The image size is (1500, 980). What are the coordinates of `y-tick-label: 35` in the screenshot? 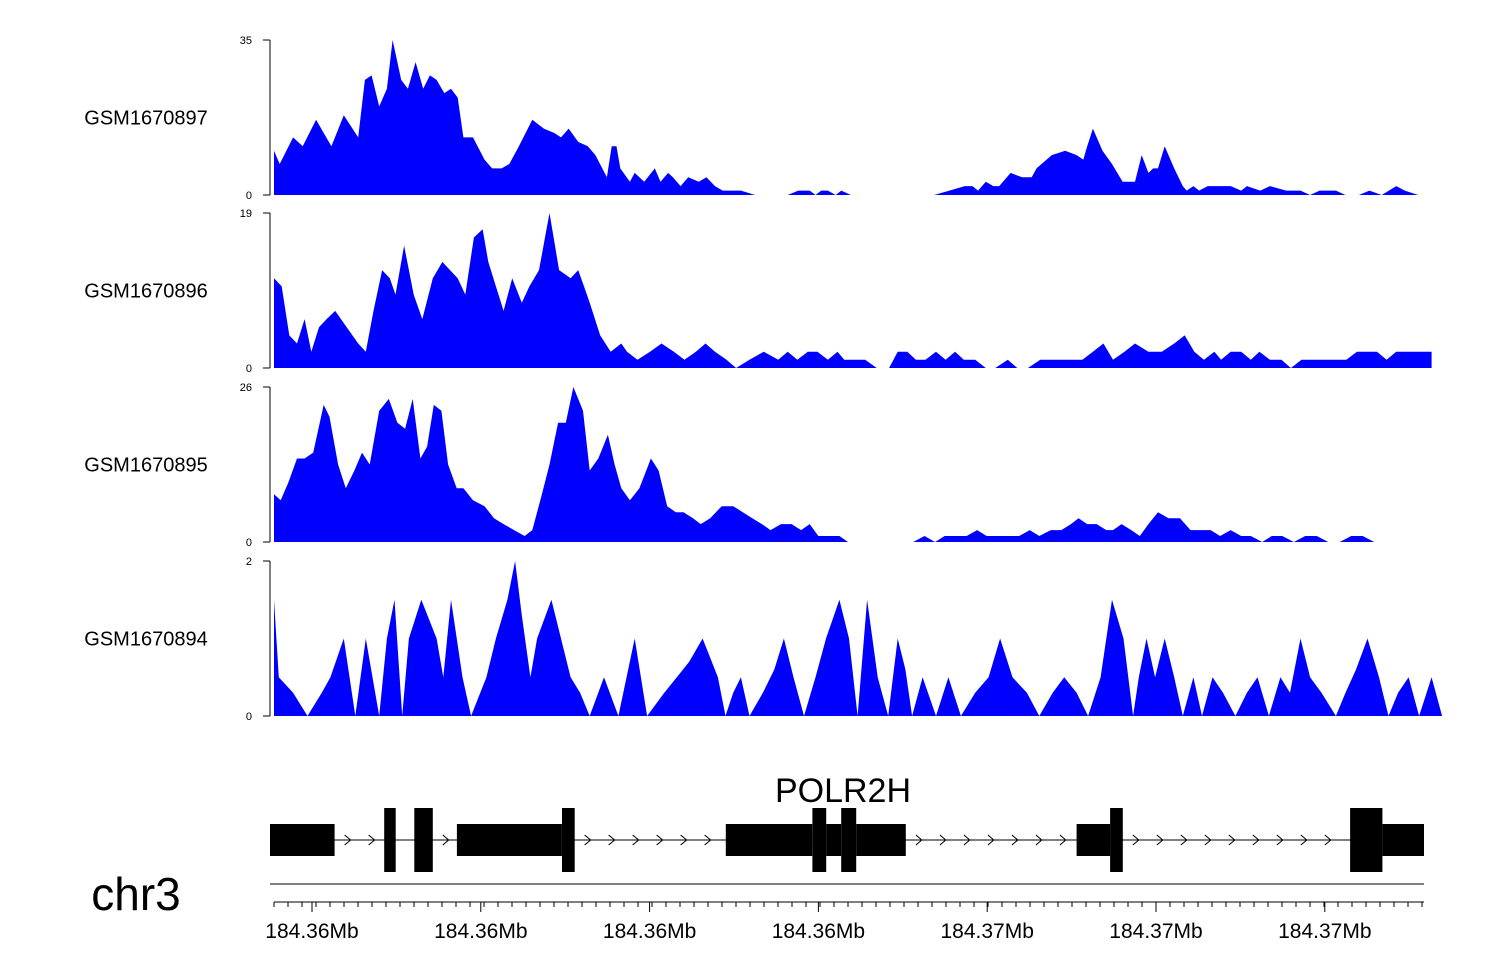 It's located at (246, 41).